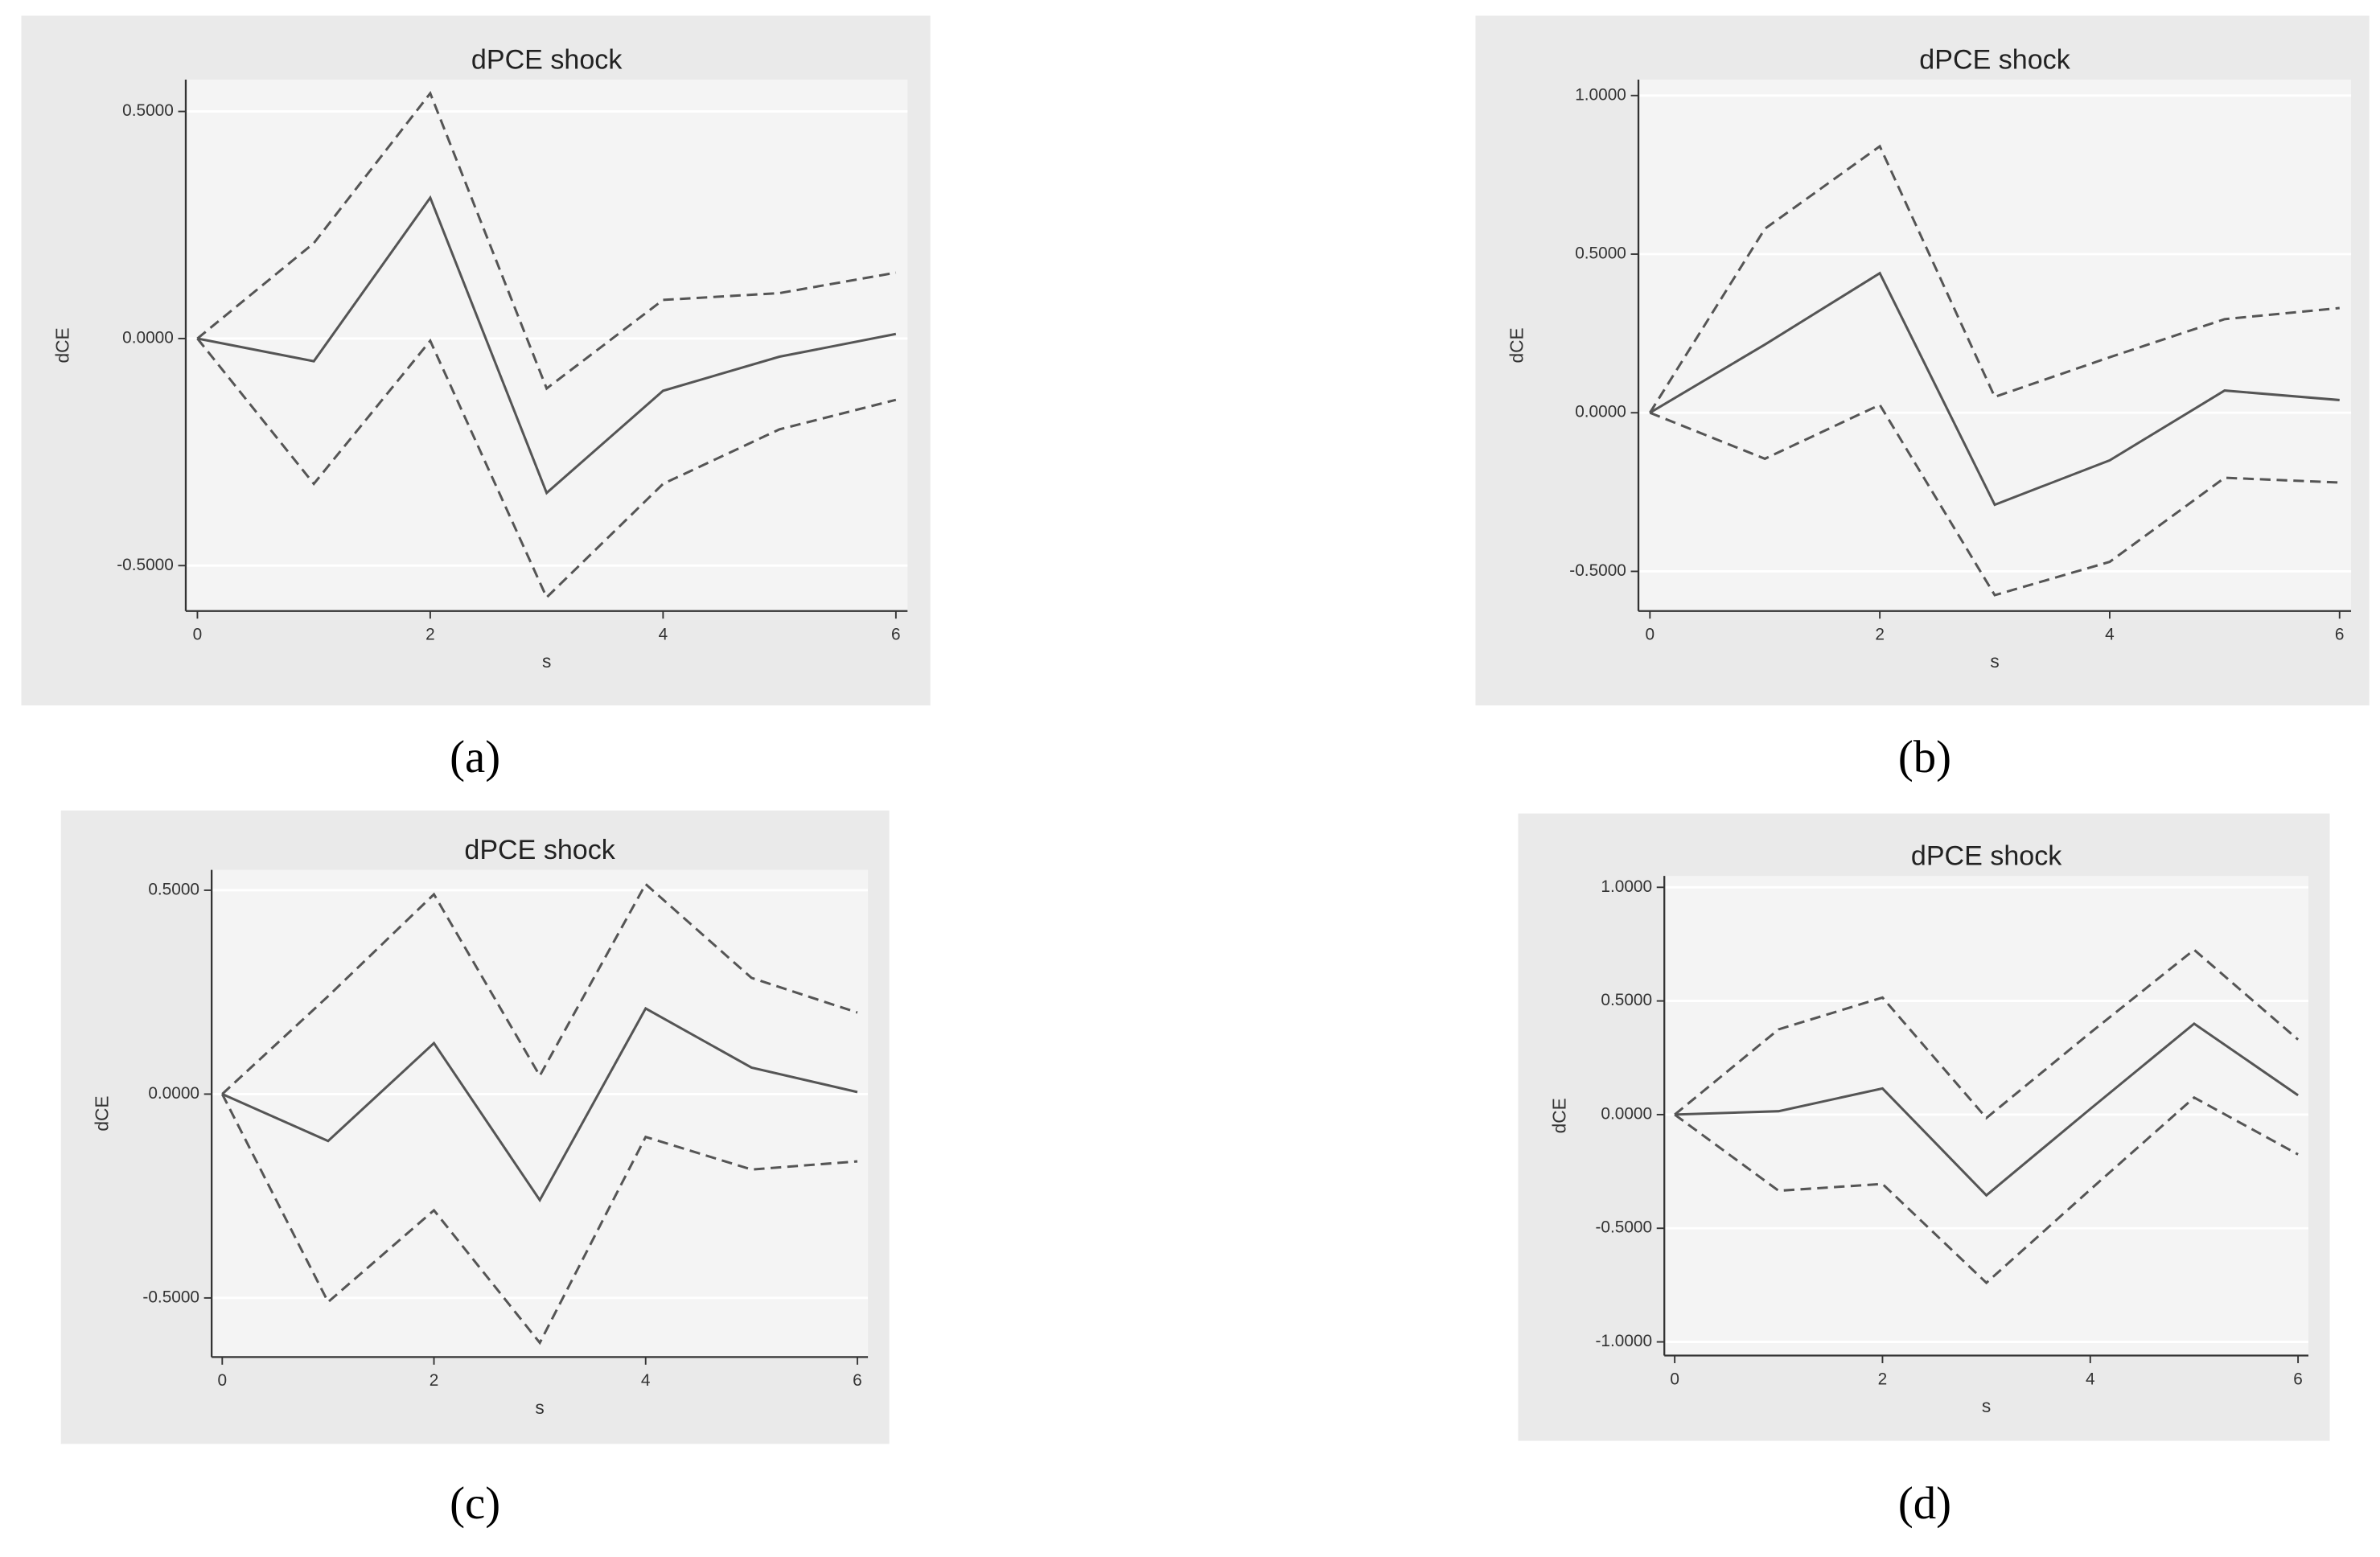 This screenshot has width=2380, height=1557. Describe the element at coordinates (1624, 1341) in the screenshot. I see `y-tick-label: -1.0000` at that location.